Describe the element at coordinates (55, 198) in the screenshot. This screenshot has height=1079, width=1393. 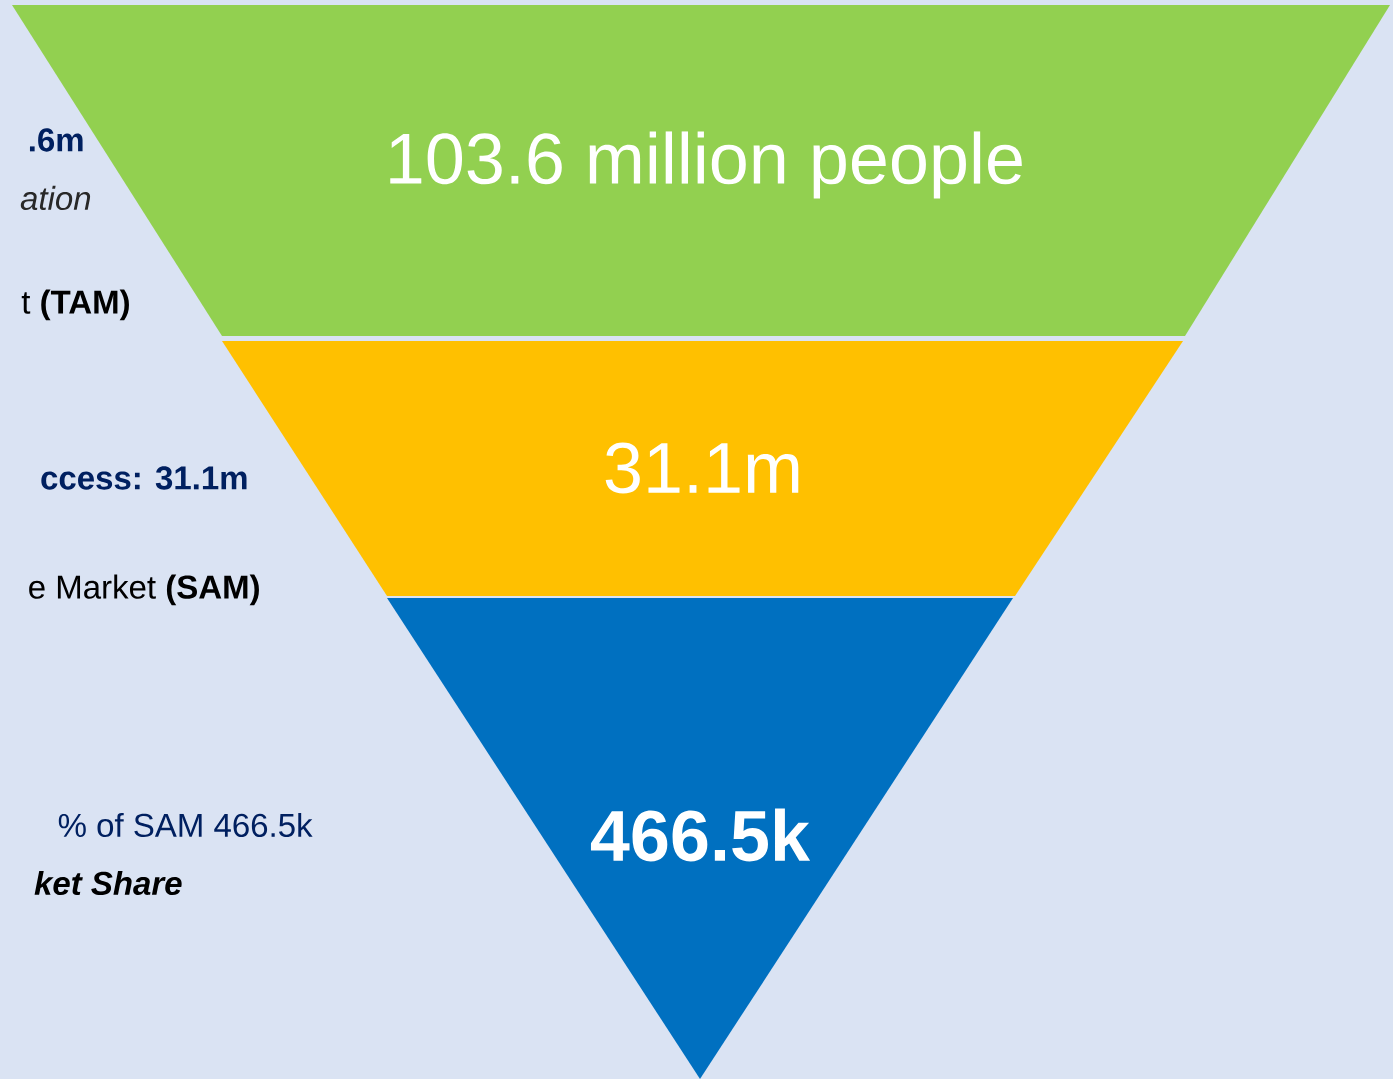
I see `text: ation` at that location.